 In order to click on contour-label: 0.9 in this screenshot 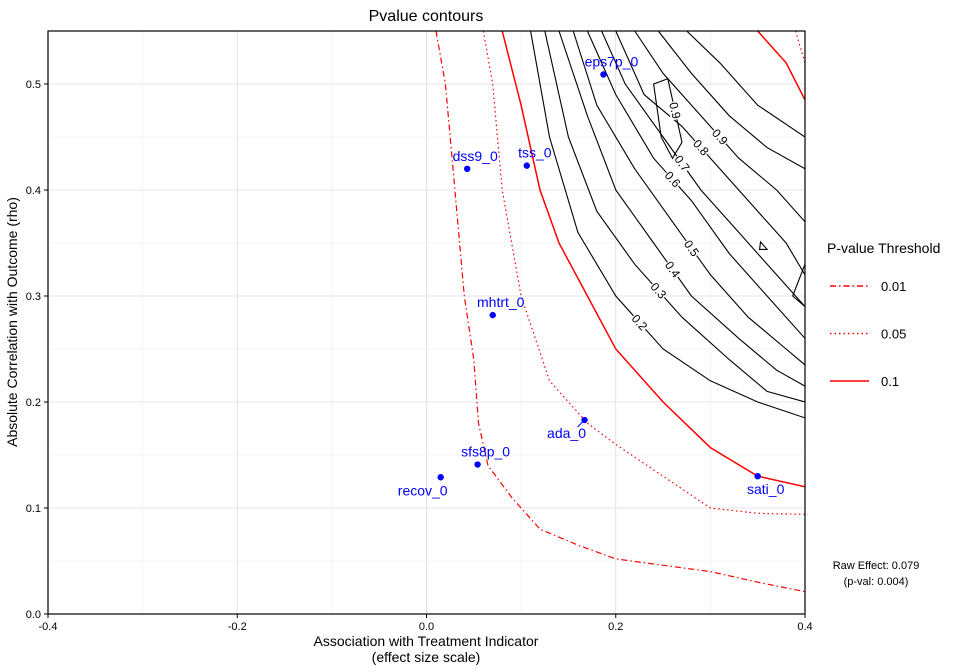, I will do `click(674, 111)`.